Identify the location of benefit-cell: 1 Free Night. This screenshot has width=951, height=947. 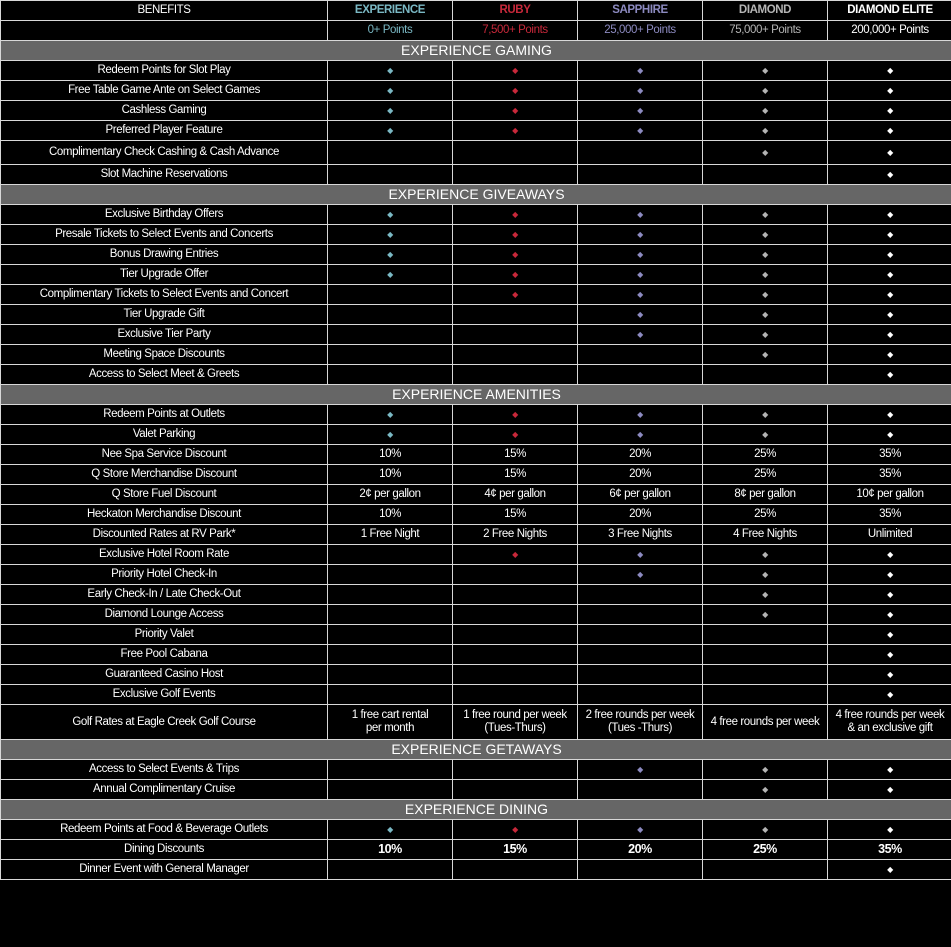
(390, 534).